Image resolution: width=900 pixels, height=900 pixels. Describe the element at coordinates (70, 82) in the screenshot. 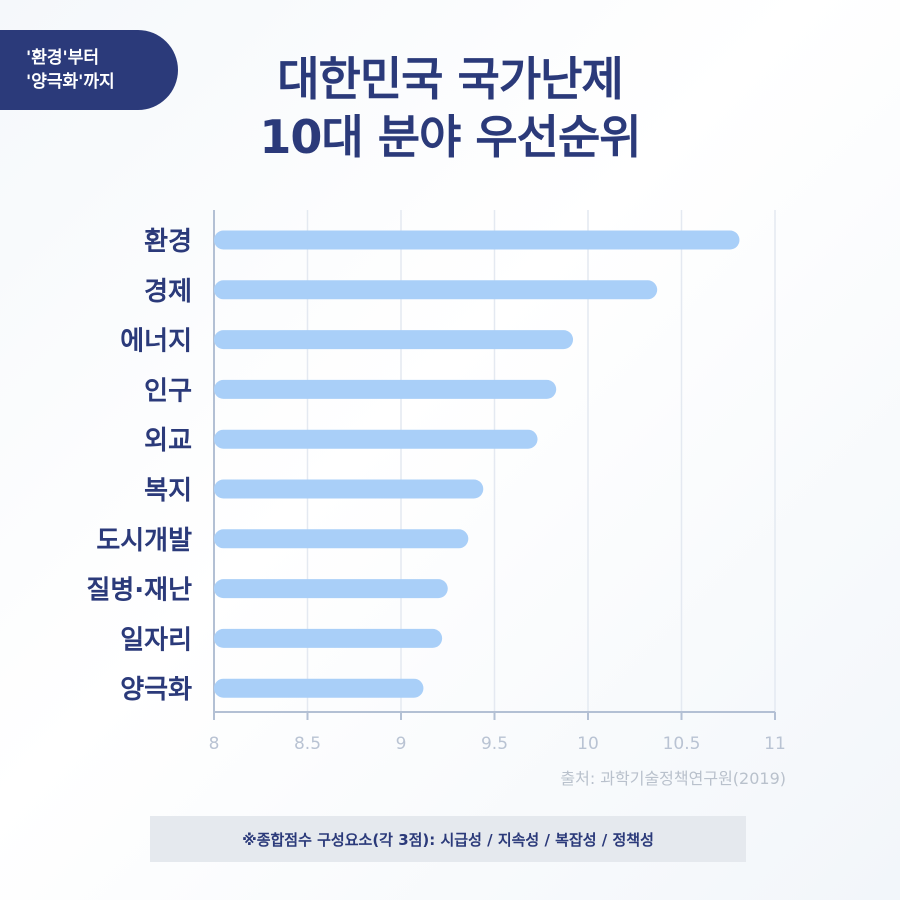

I see `tag-line-2: '양극화'까지` at that location.